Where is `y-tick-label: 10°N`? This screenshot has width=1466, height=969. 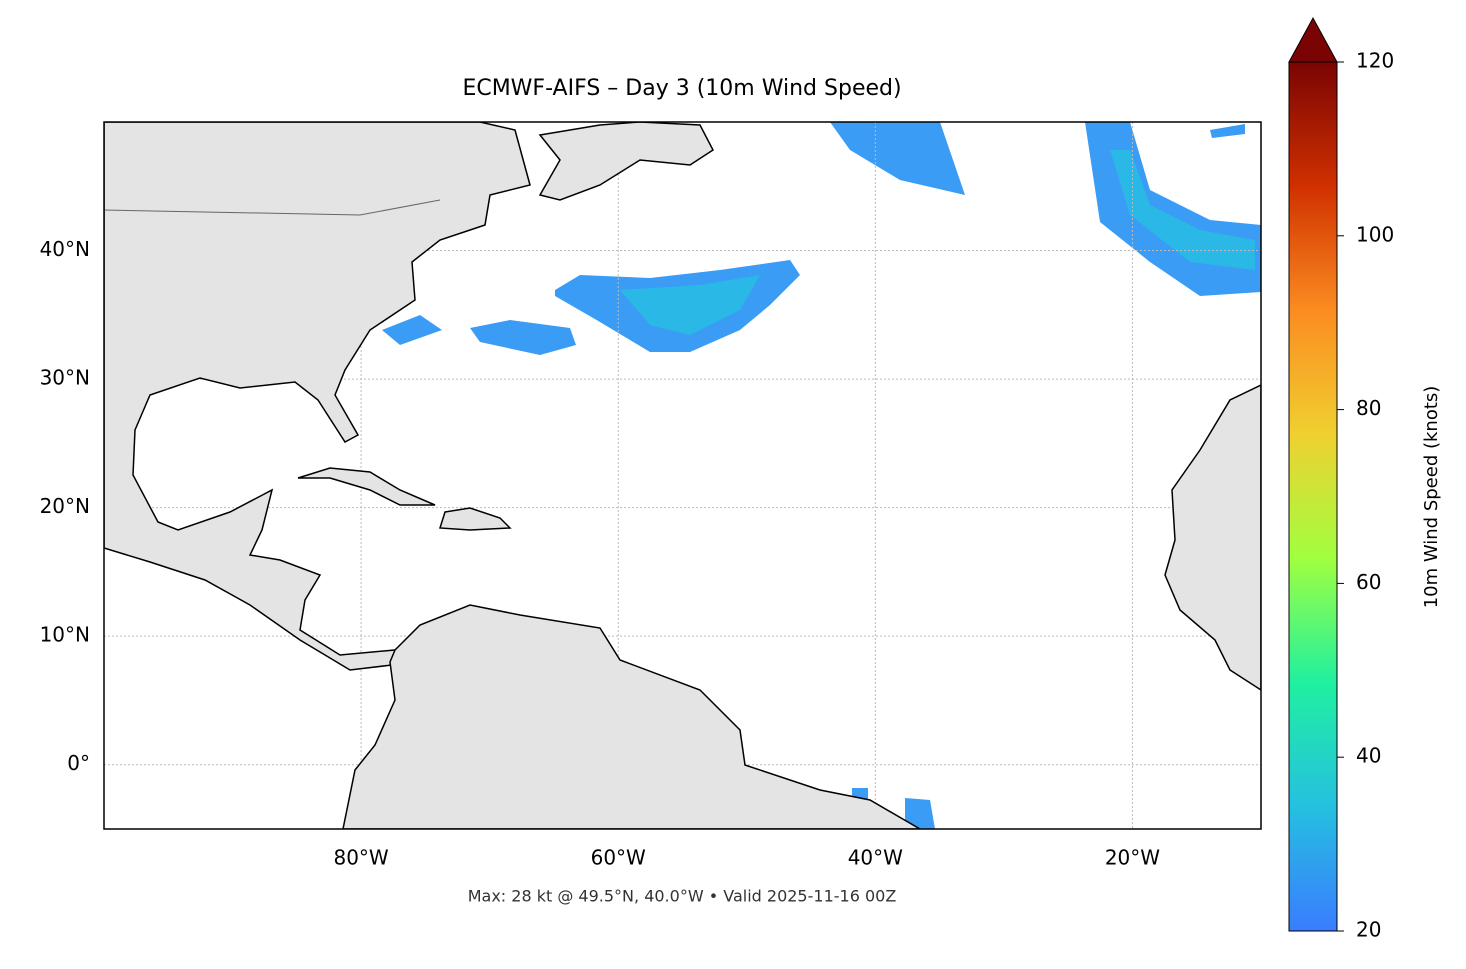 y-tick-label: 10°N is located at coordinates (65, 635).